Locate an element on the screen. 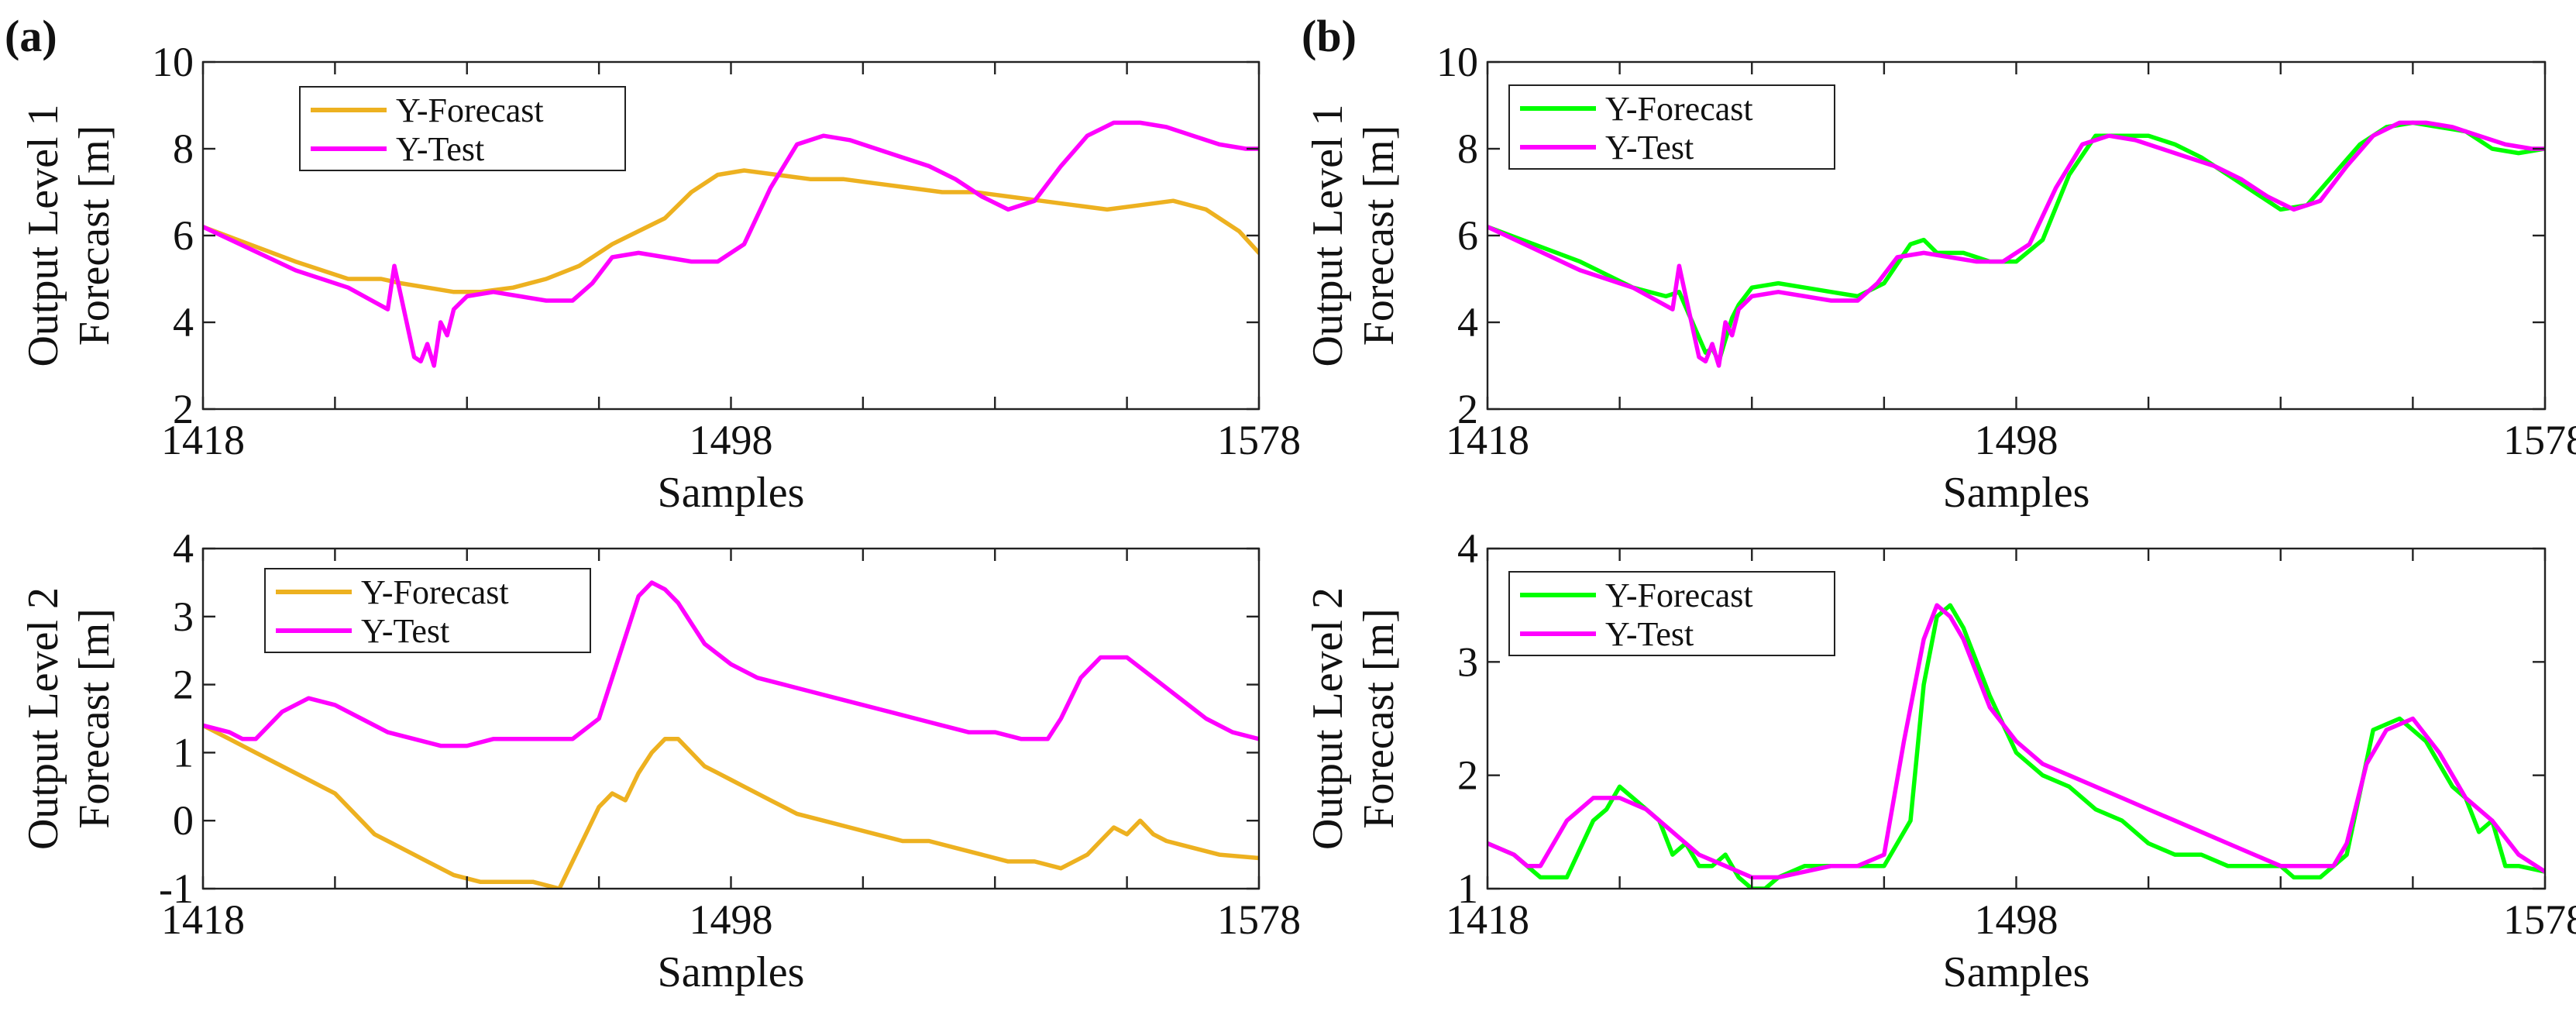 The height and width of the screenshot is (1032, 2576). y-tick-label: 0 is located at coordinates (183, 820).